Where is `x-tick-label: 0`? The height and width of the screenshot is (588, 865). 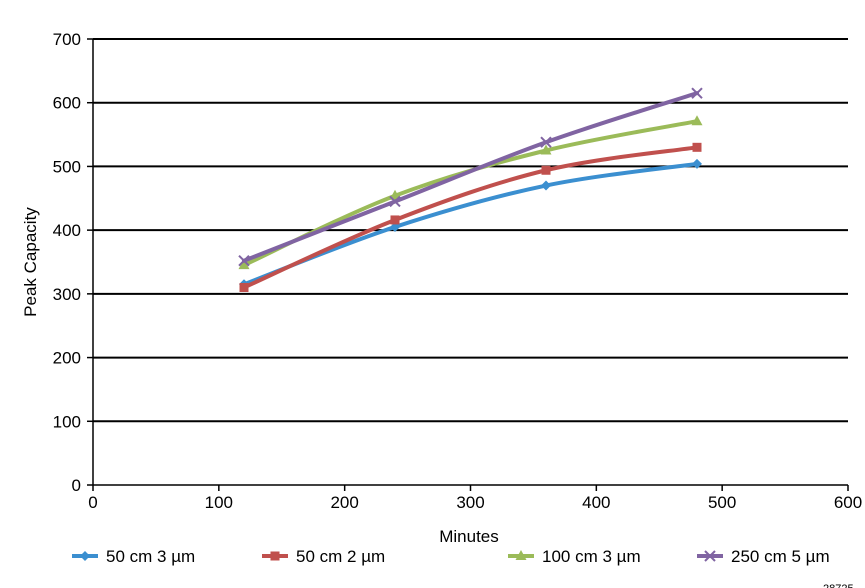
x-tick-label: 0 is located at coordinates (92, 502).